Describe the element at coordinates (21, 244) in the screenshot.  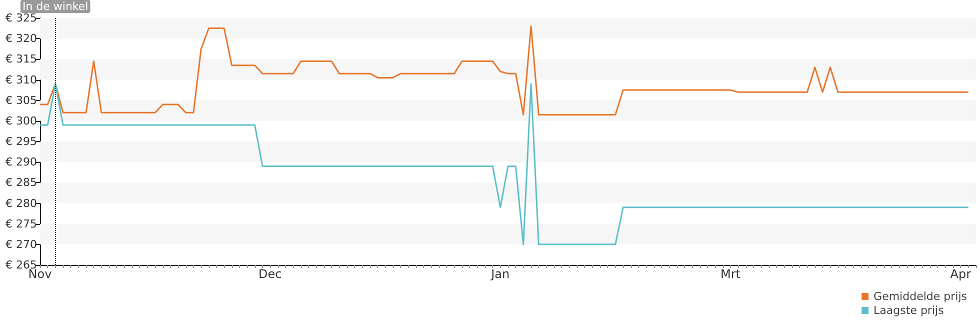
I see `y-tick-label: € 270` at that location.